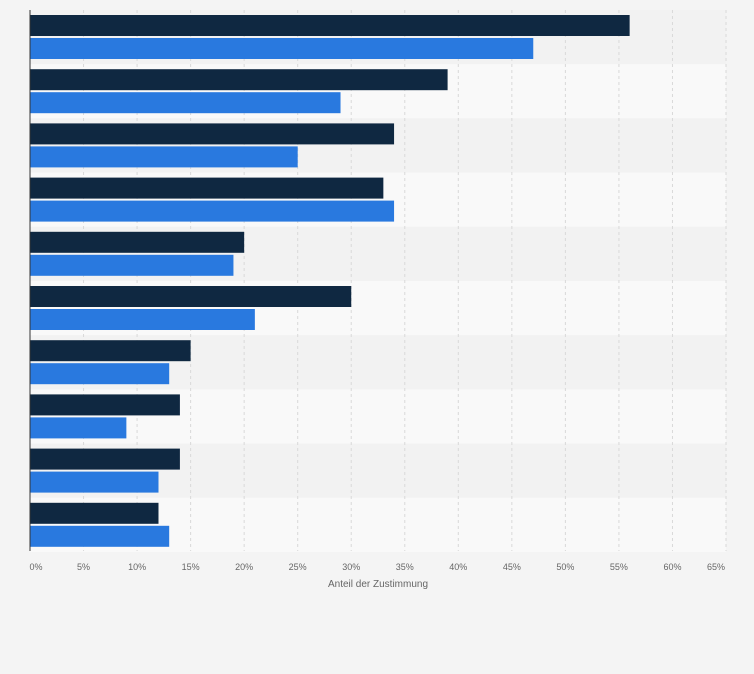 Image resolution: width=754 pixels, height=674 pixels. I want to click on bar-s2-row9, so click(94, 482).